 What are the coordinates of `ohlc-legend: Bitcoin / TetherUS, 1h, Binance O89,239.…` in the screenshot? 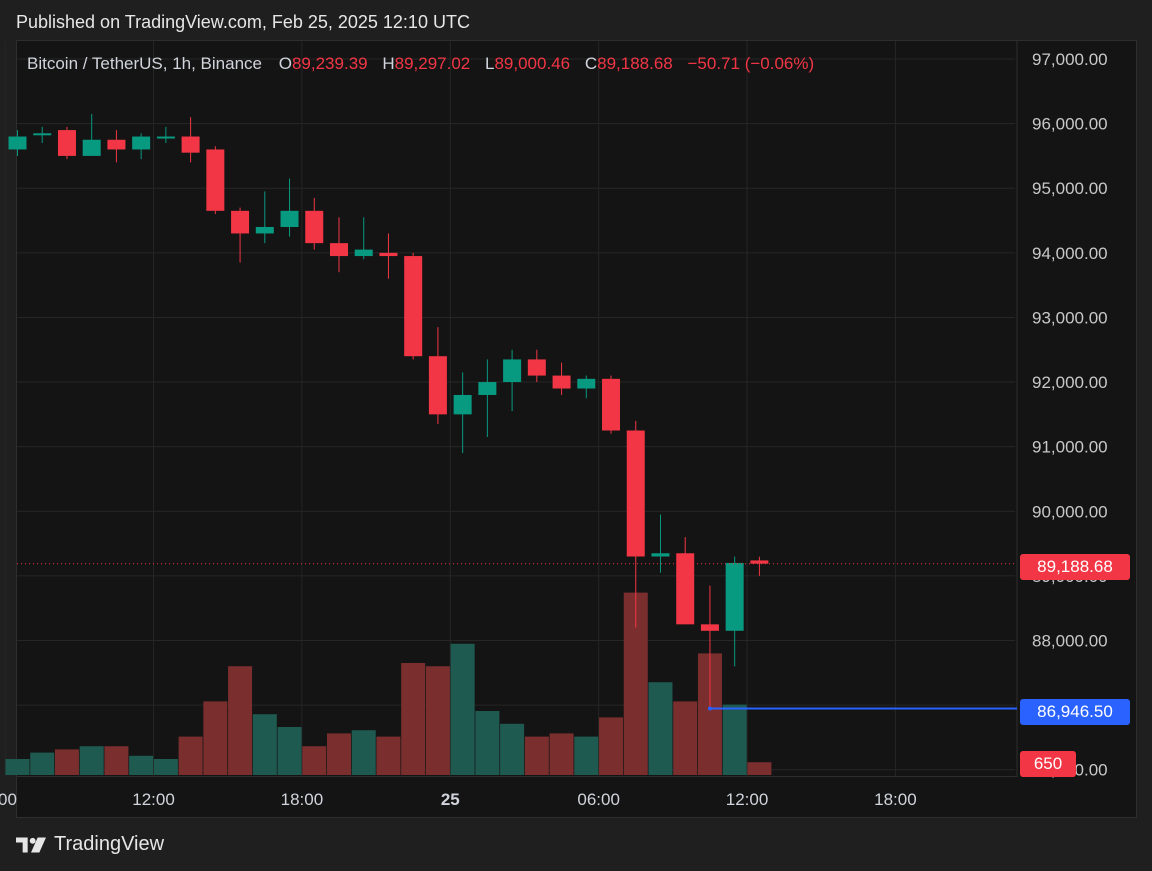 It's located at (425, 64).